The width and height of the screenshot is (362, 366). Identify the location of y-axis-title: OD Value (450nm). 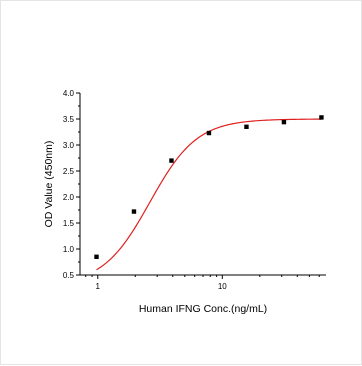
(49, 184).